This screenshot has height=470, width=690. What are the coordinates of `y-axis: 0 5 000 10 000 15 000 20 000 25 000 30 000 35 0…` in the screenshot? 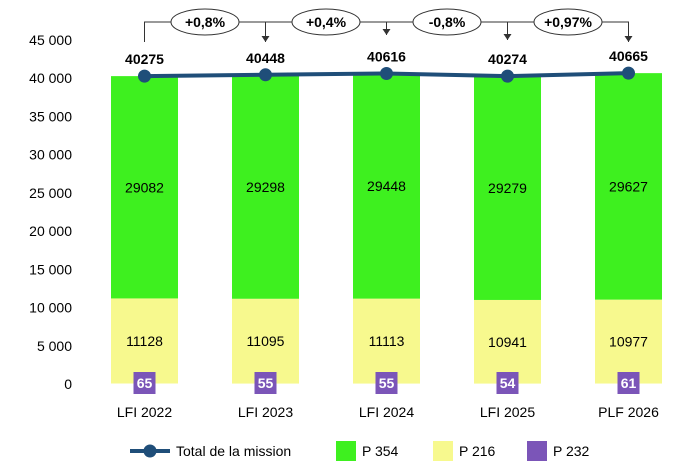 It's located at (50, 212).